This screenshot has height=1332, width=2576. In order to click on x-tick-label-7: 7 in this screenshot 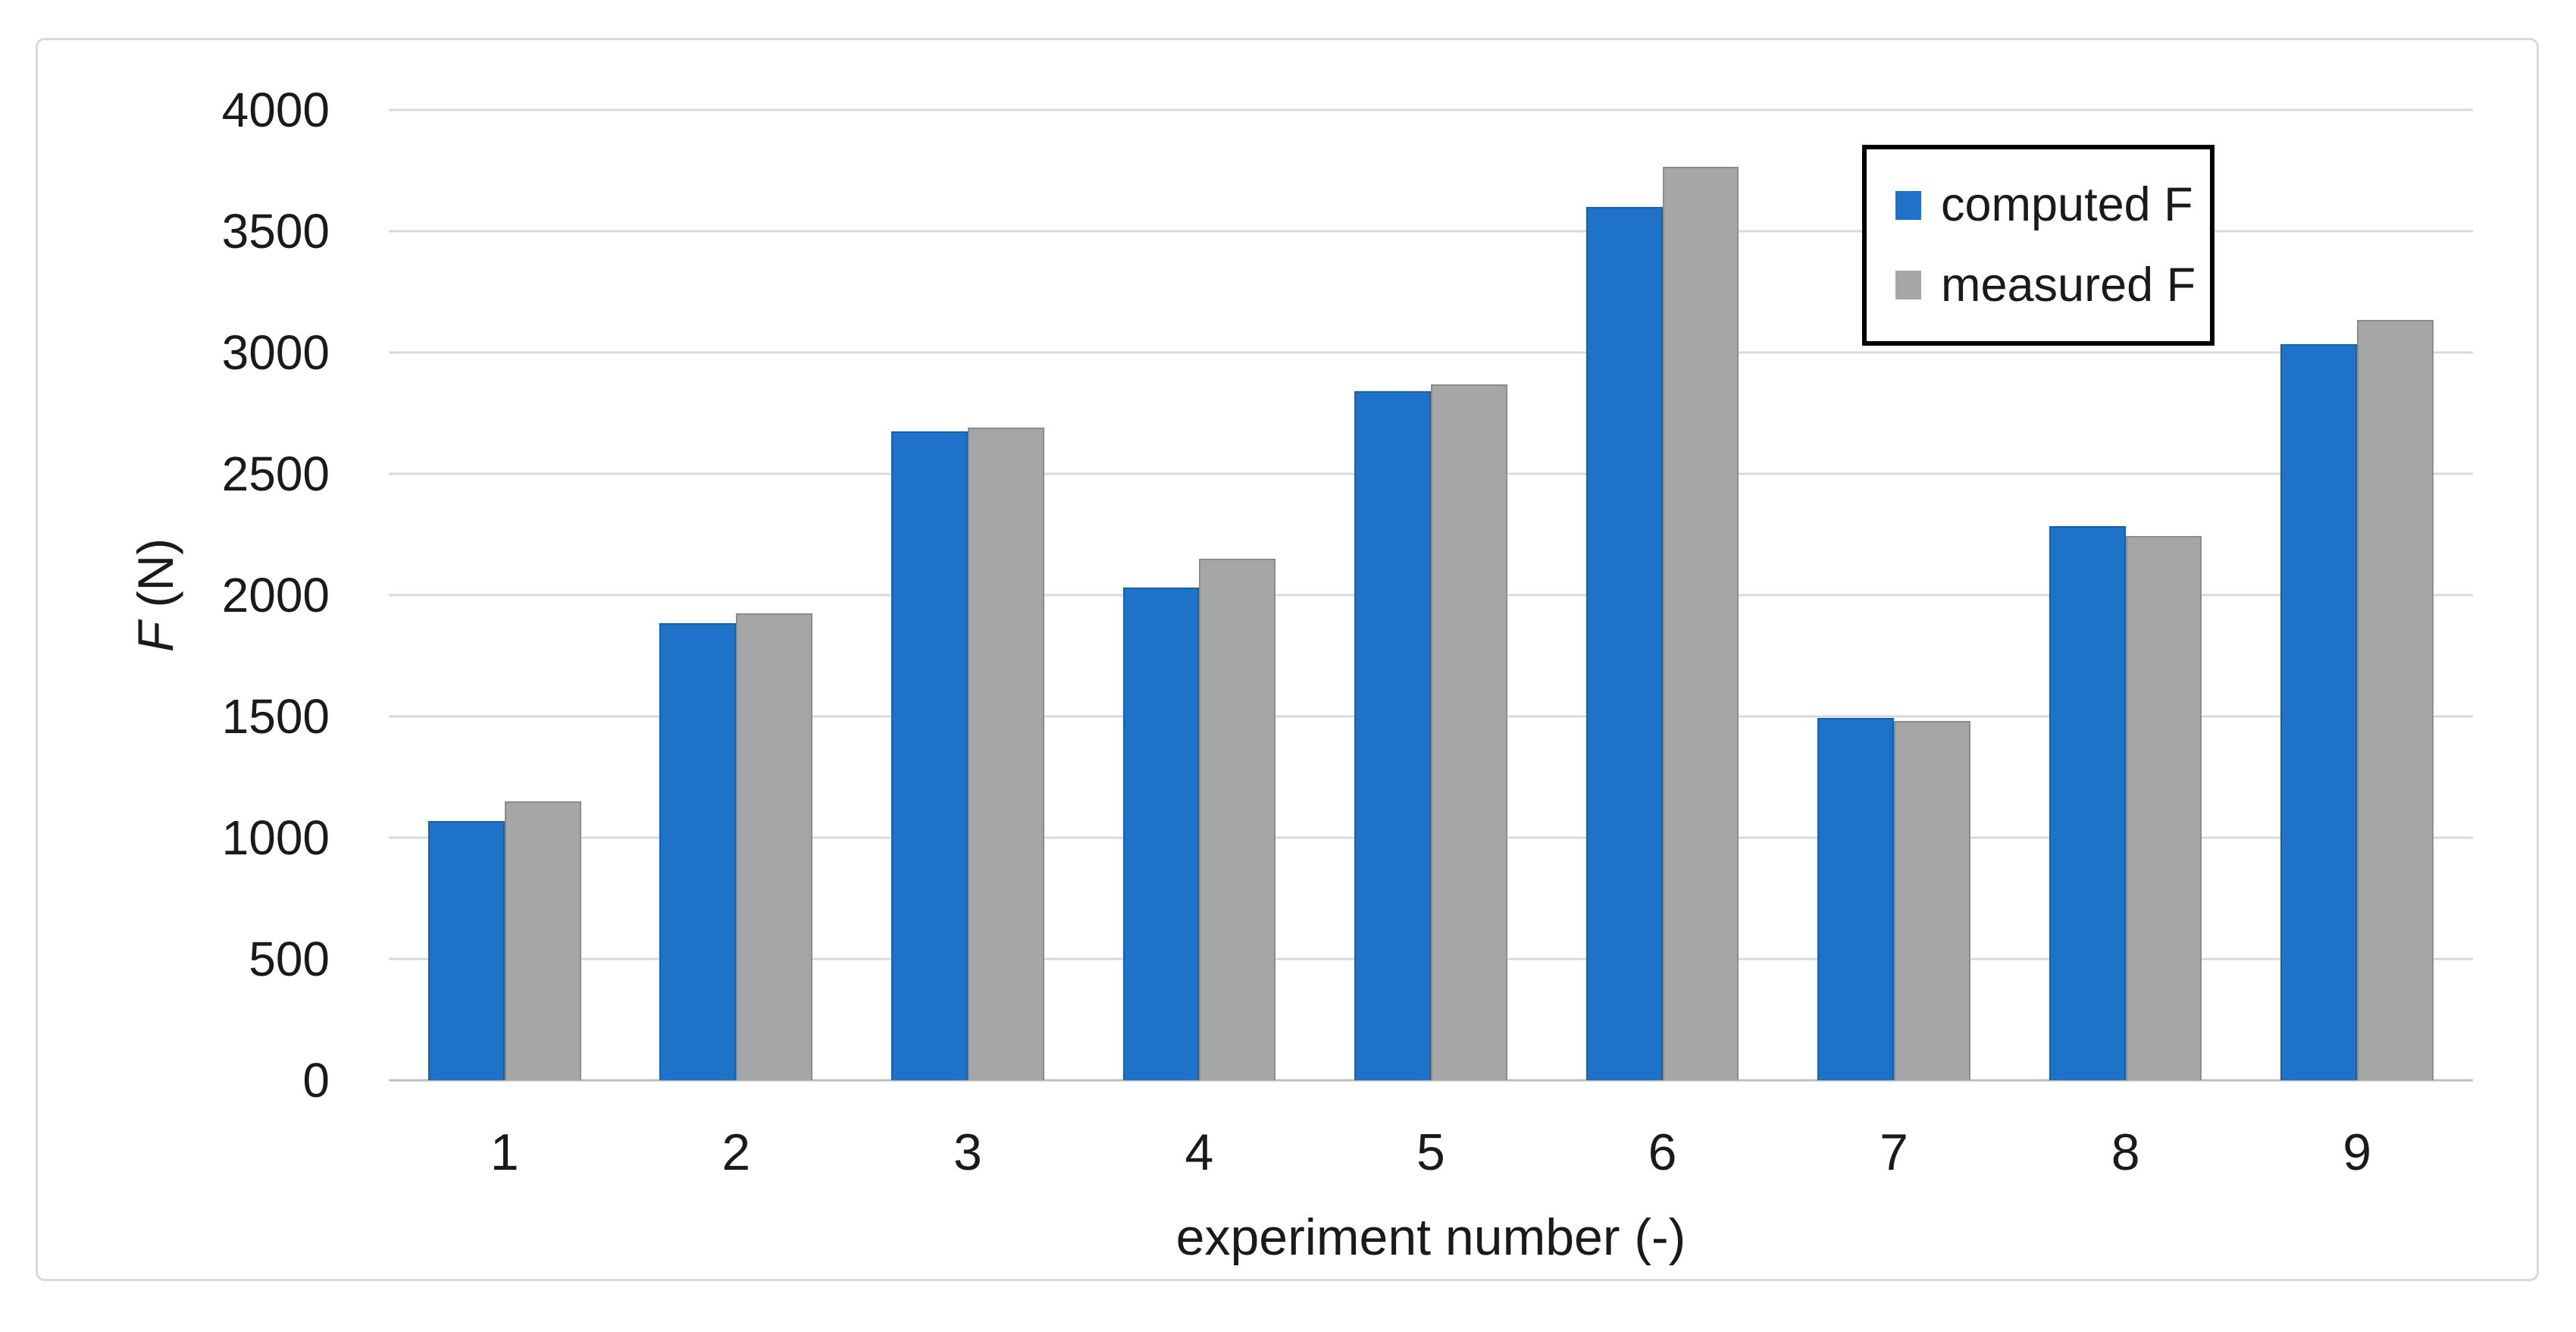, I will do `click(1894, 1152)`.